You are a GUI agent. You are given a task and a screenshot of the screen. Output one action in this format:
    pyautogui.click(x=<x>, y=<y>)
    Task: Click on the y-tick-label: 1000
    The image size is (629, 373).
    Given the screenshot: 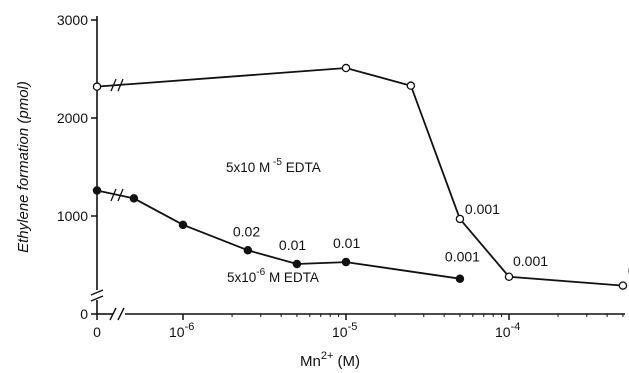 What is the action you would take?
    pyautogui.click(x=72, y=216)
    